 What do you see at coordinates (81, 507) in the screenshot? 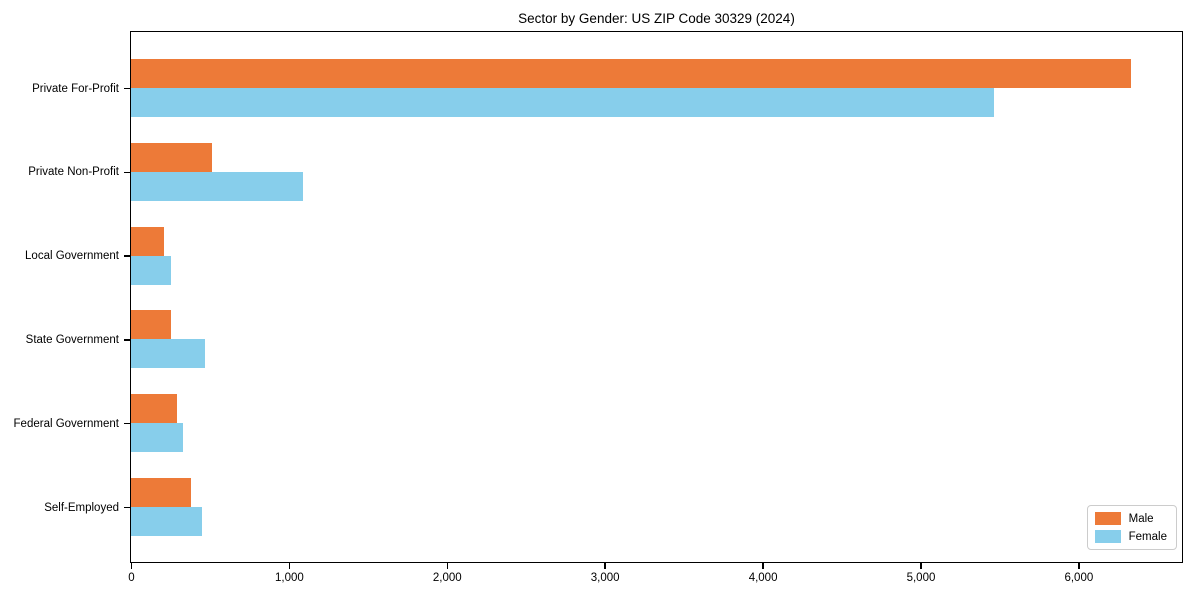
I see `y-label-self-employed: Self-Employed` at bounding box center [81, 507].